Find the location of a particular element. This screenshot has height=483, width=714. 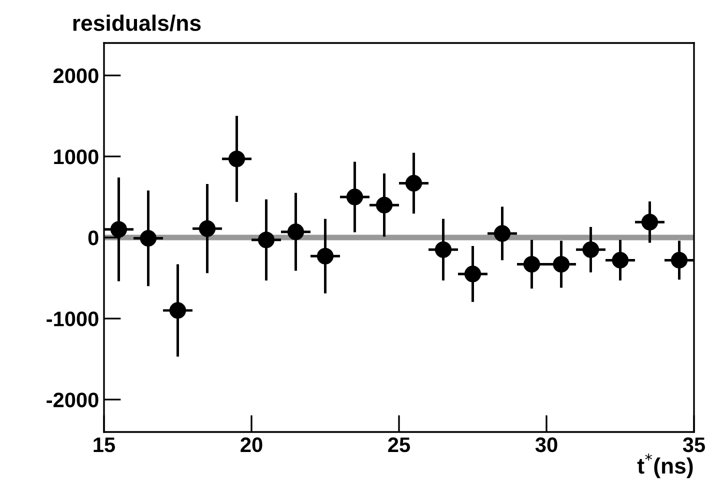

x-tick-label: 15 is located at coordinates (105, 445).